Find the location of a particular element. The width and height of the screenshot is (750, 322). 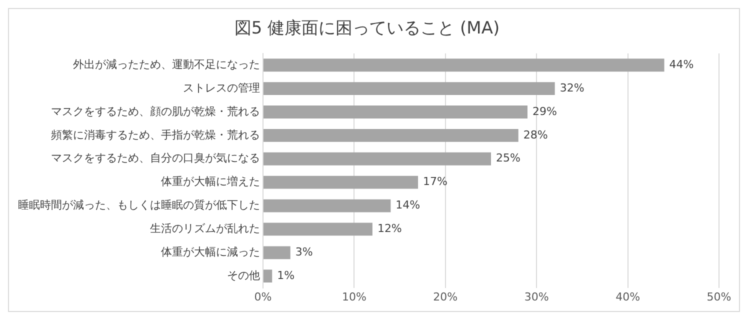

y-tick-label: 睡眠時間が減った、もしくは睡眠の質が低下した is located at coordinates (139, 205).